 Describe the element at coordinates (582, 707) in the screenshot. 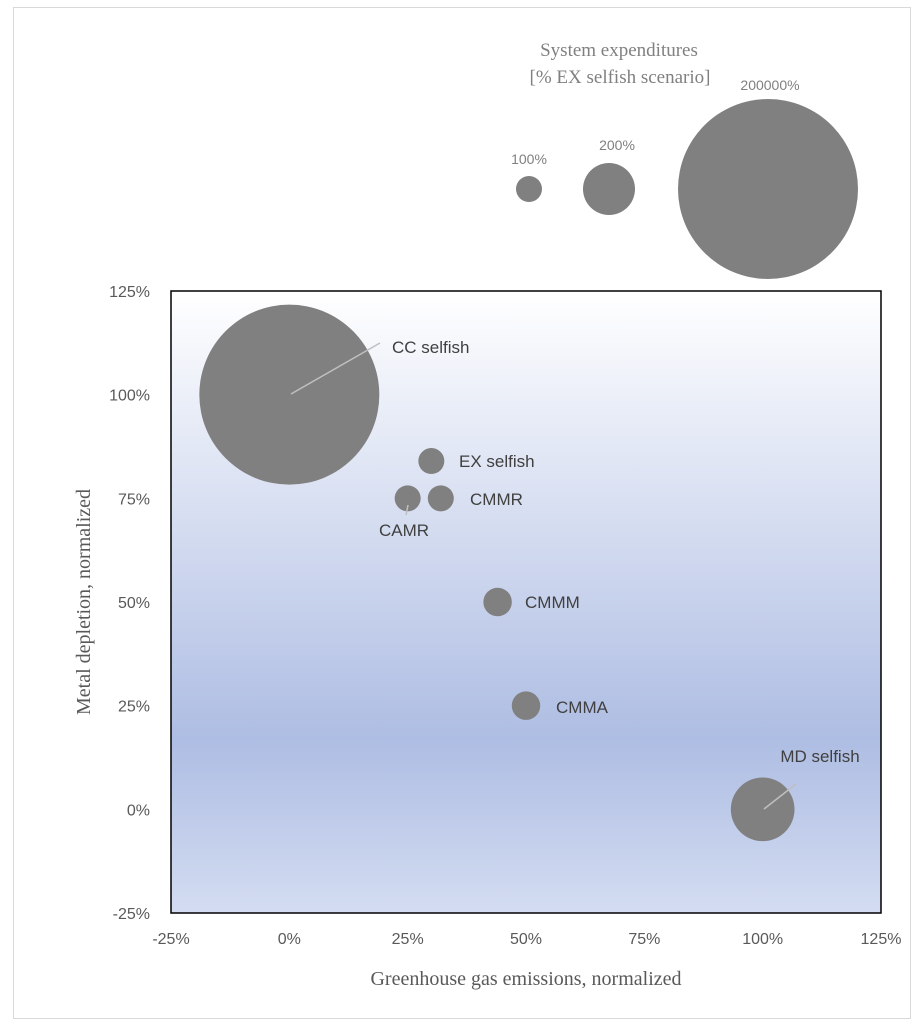

I see `data-label: CMMA` at that location.